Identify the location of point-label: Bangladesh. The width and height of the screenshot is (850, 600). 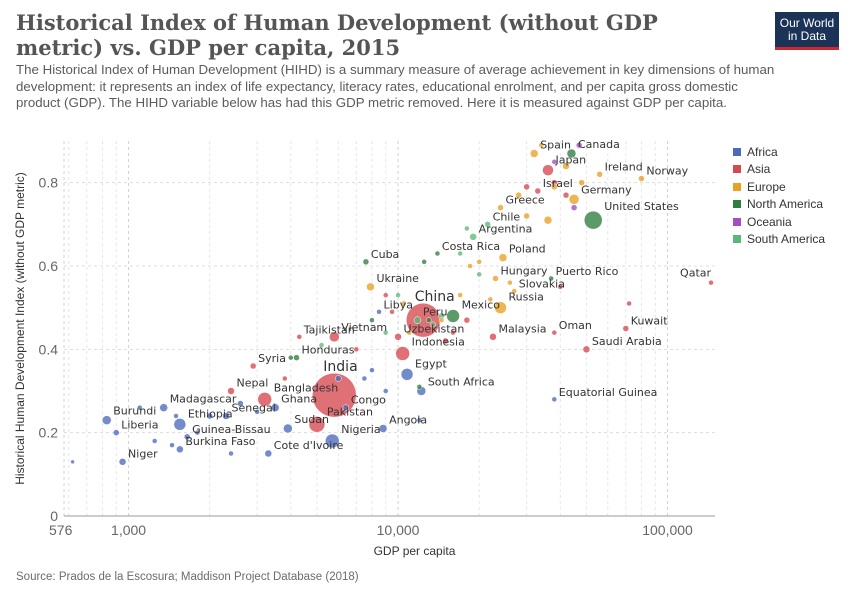
(306, 387).